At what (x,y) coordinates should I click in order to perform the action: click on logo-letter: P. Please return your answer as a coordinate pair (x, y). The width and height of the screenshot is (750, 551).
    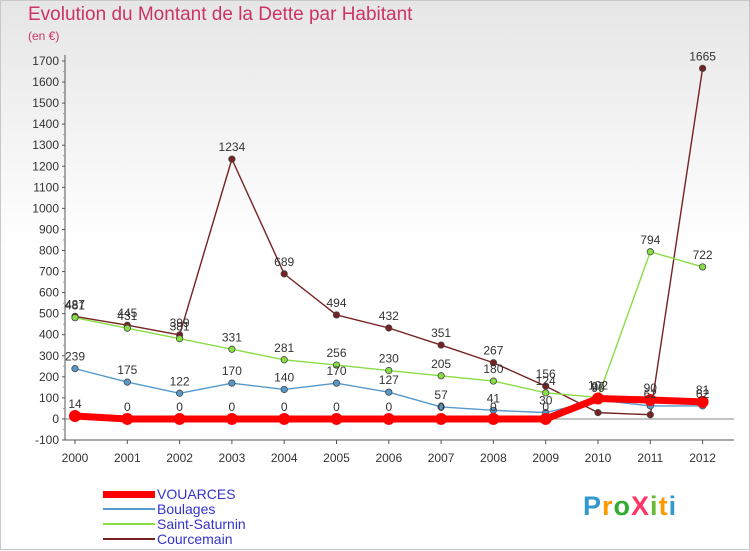
    Looking at the image, I should click on (593, 506).